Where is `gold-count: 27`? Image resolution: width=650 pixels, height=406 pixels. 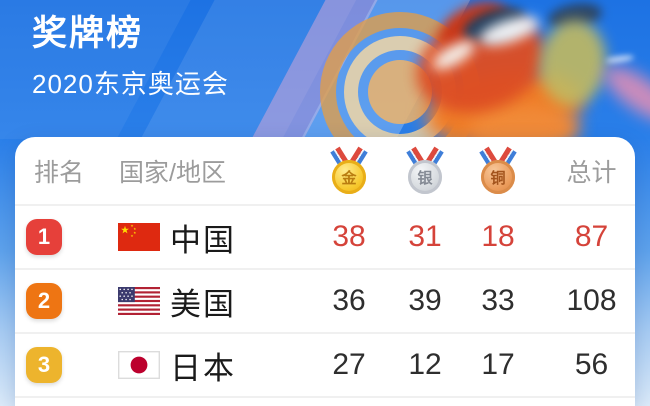 gold-count: 27 is located at coordinates (349, 364).